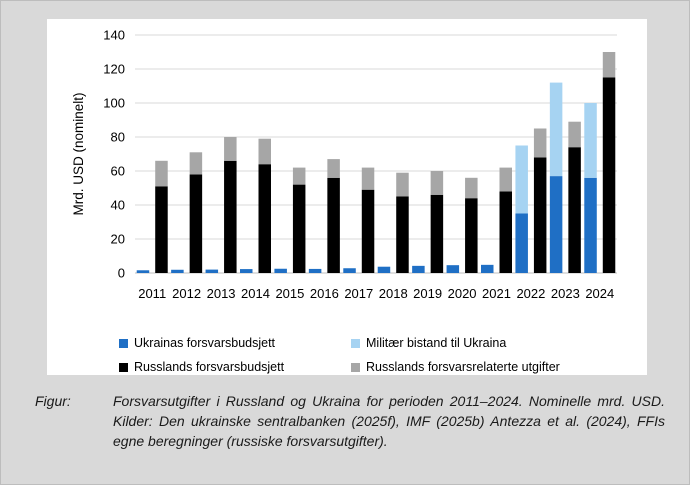 This screenshot has width=690, height=485. I want to click on y-tick-label: 40, so click(118, 205).